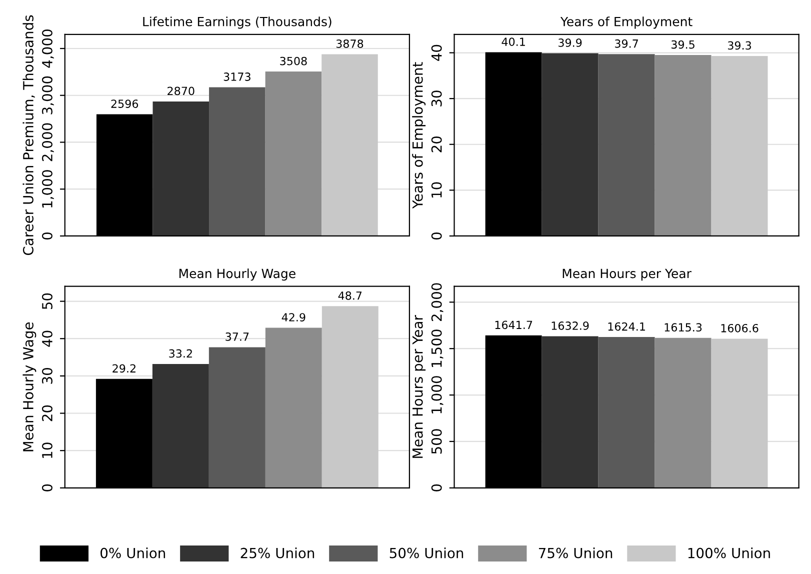 The image size is (811, 574). What do you see at coordinates (237, 22) in the screenshot?
I see `chart-title: Lifetime Earnings (Thousands)` at bounding box center [237, 22].